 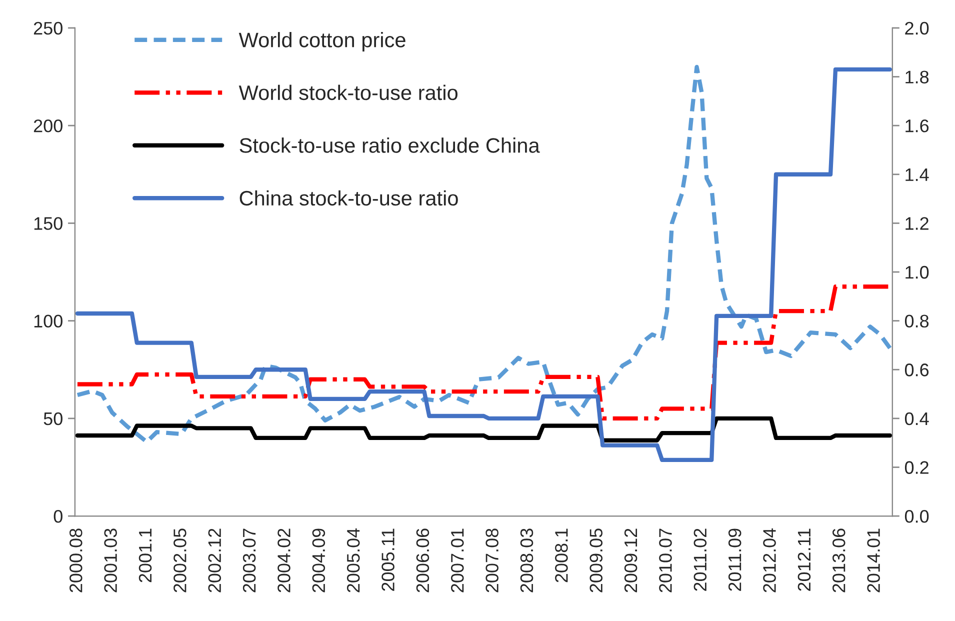 What do you see at coordinates (916, 516) in the screenshot?
I see `y2-tick-label: 0.0` at bounding box center [916, 516].